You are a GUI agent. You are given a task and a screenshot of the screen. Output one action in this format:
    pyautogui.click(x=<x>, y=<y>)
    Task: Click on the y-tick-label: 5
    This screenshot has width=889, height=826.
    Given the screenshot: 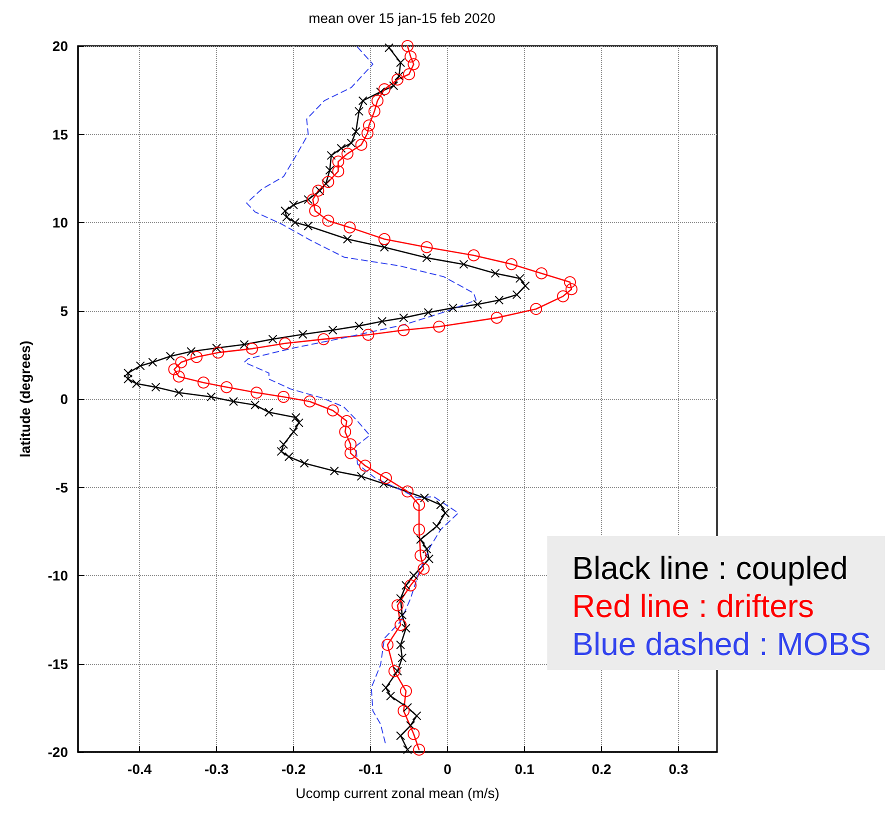 What is the action you would take?
    pyautogui.click(x=64, y=310)
    